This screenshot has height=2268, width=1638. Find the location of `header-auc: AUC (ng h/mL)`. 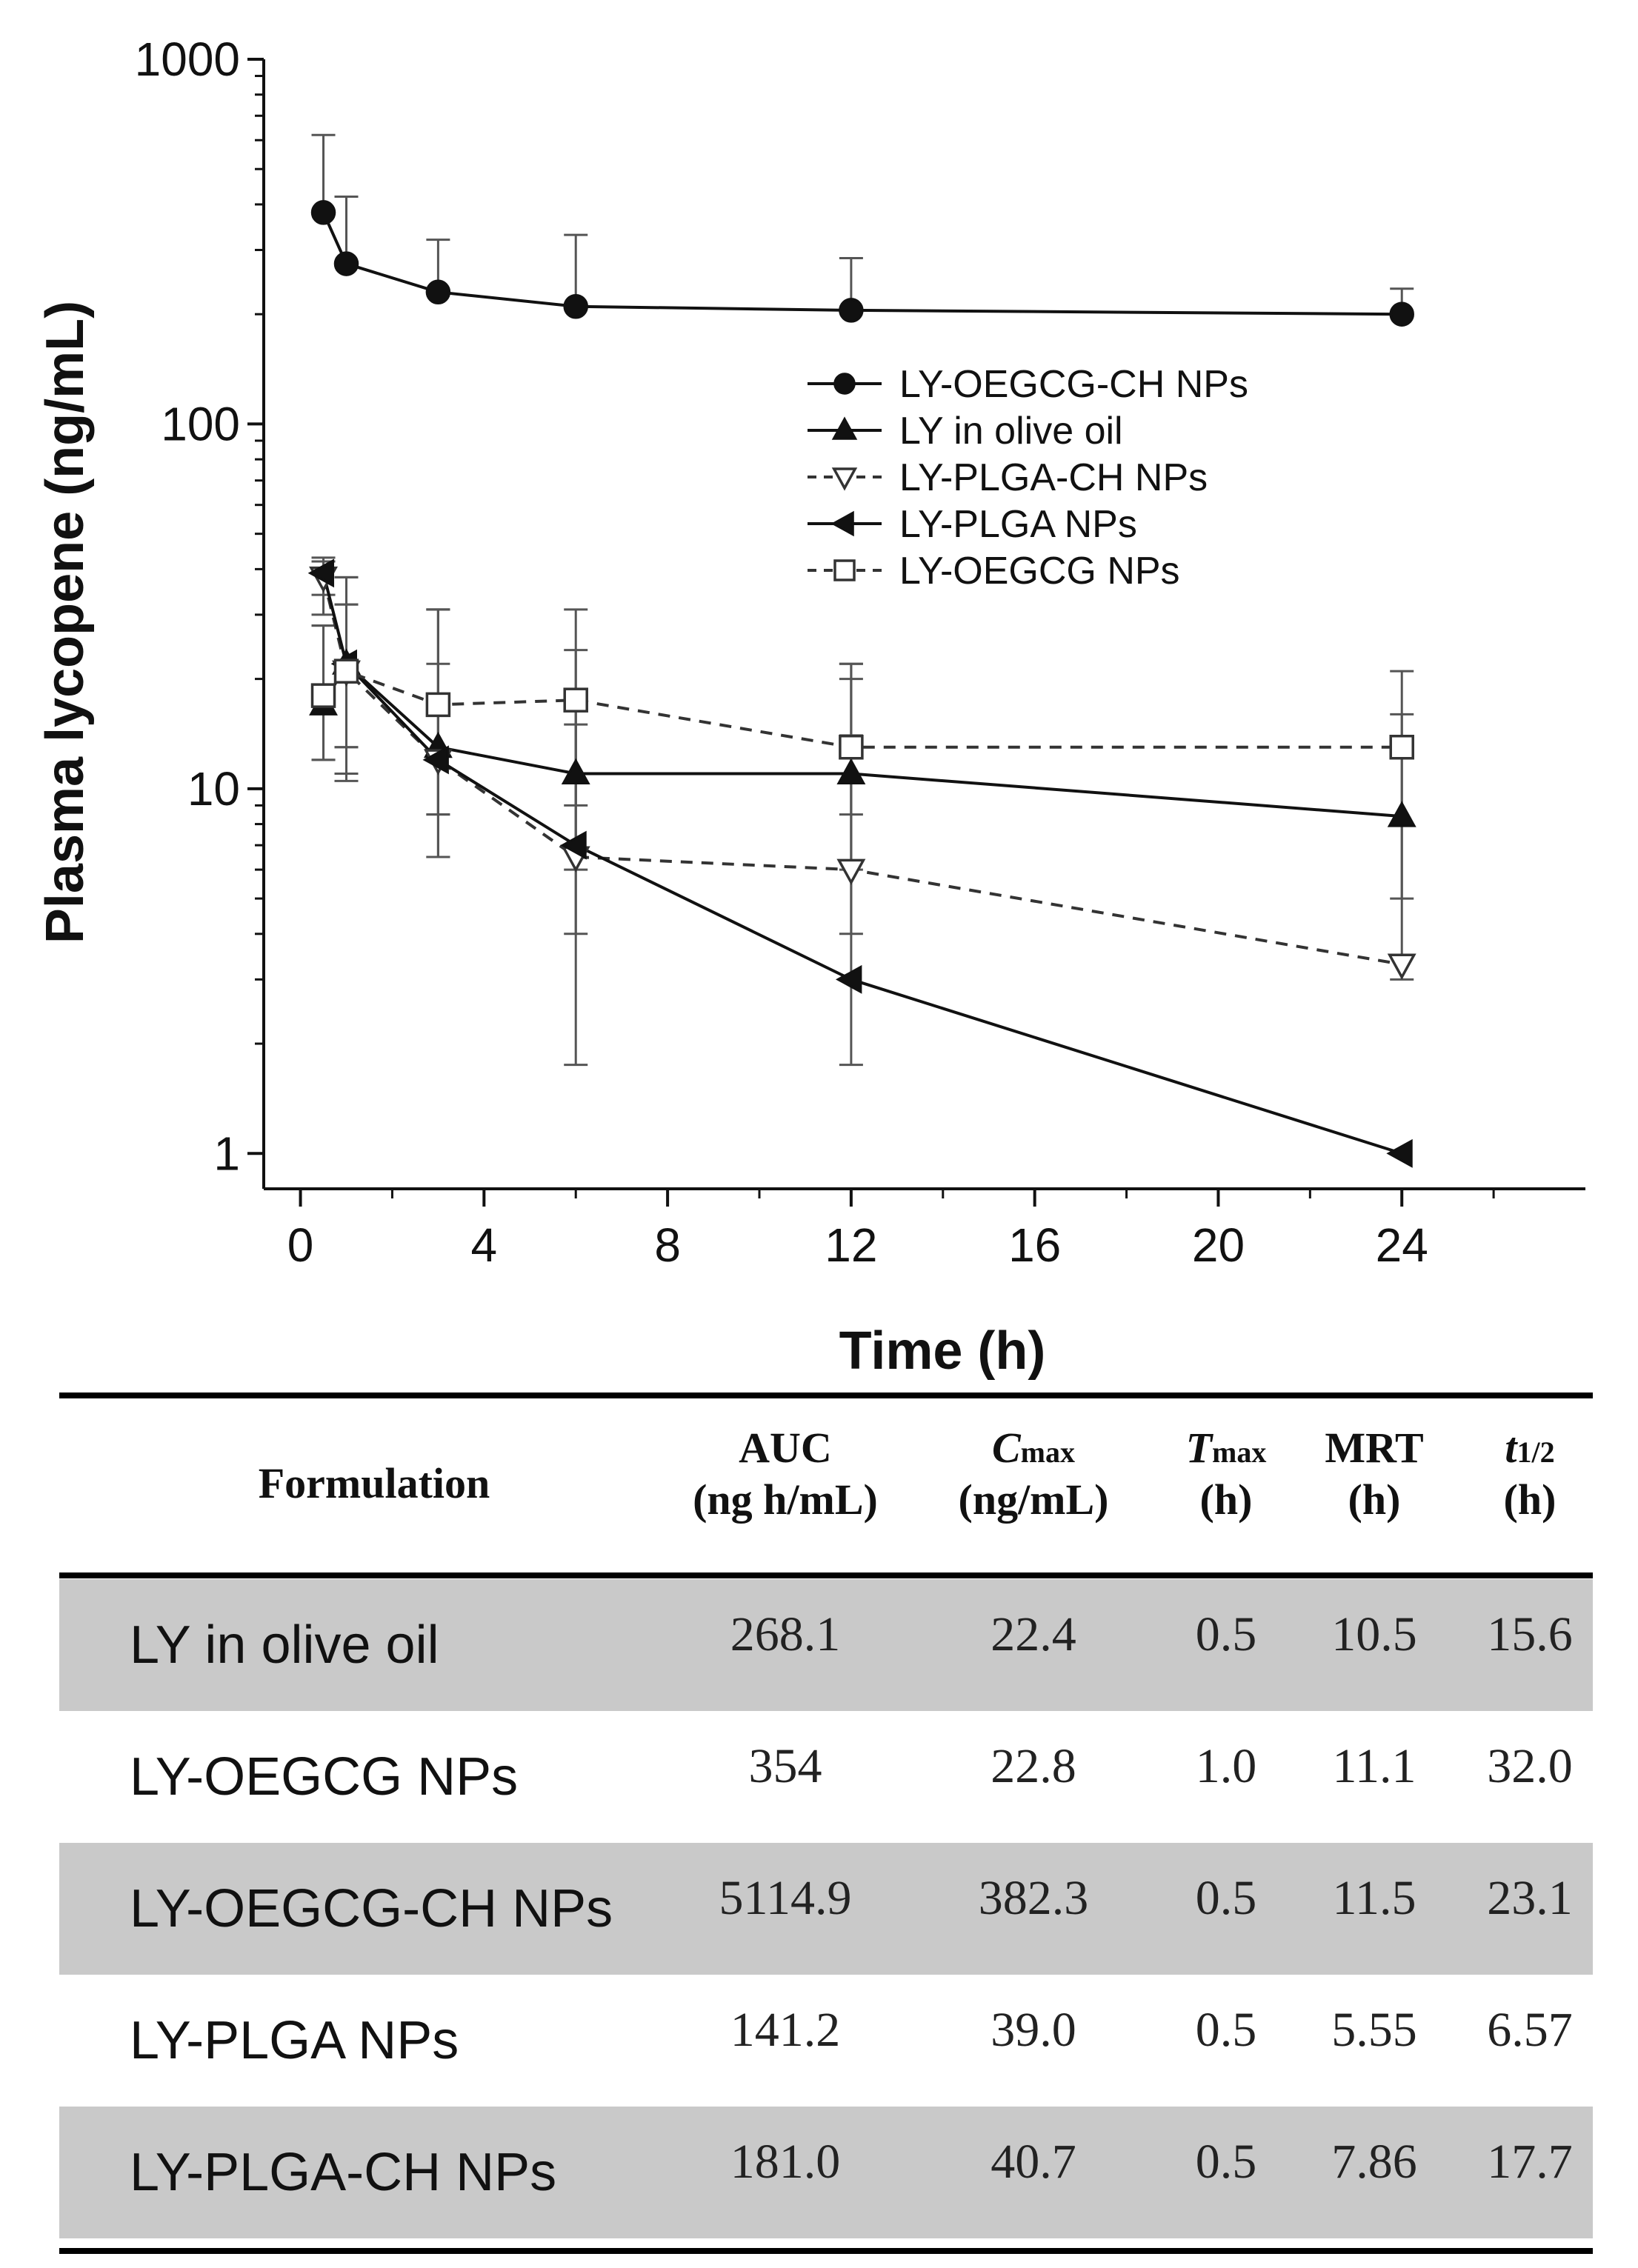

header-auc: AUC (ng h/mL) is located at coordinates (785, 1474).